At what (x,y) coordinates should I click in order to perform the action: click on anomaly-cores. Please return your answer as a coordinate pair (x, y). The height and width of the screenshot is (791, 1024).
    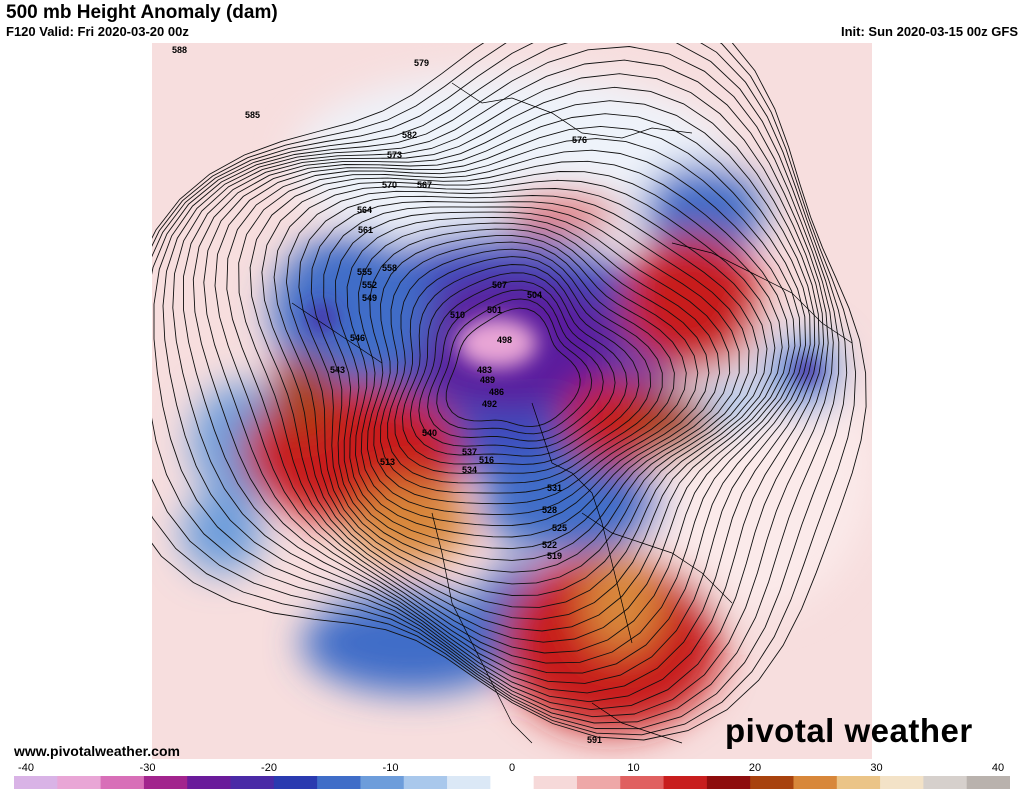
    Looking at the image, I should click on (564, 344).